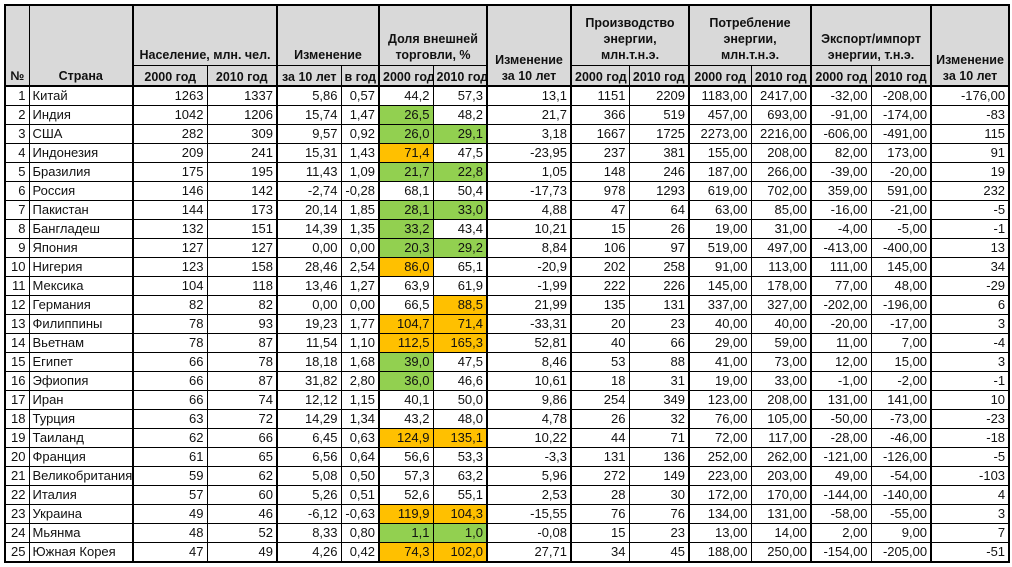 The height and width of the screenshot is (567, 1012). I want to click on cell-change_per_year: 1,47, so click(360, 115).